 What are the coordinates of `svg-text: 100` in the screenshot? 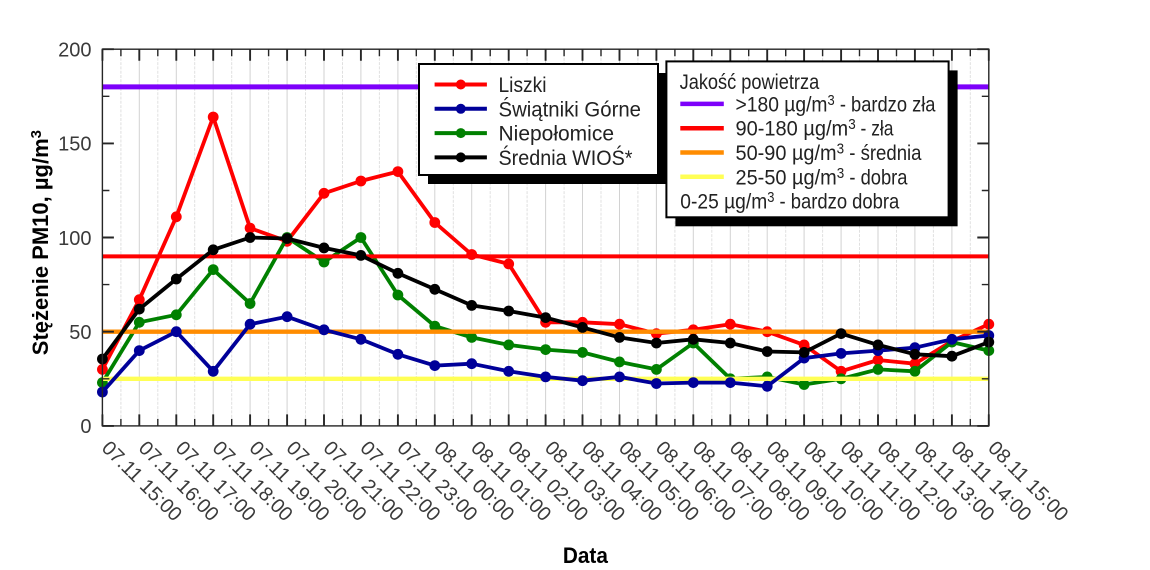 It's located at (74, 239).